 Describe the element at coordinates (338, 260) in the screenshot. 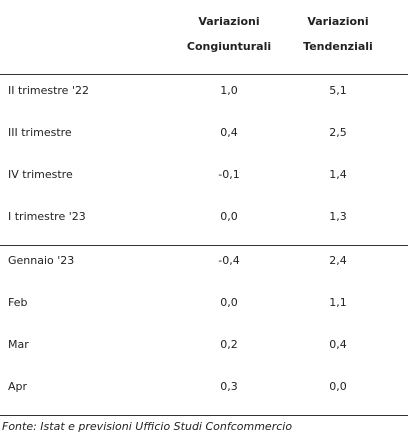

I see `cell-value: 2,4` at that location.